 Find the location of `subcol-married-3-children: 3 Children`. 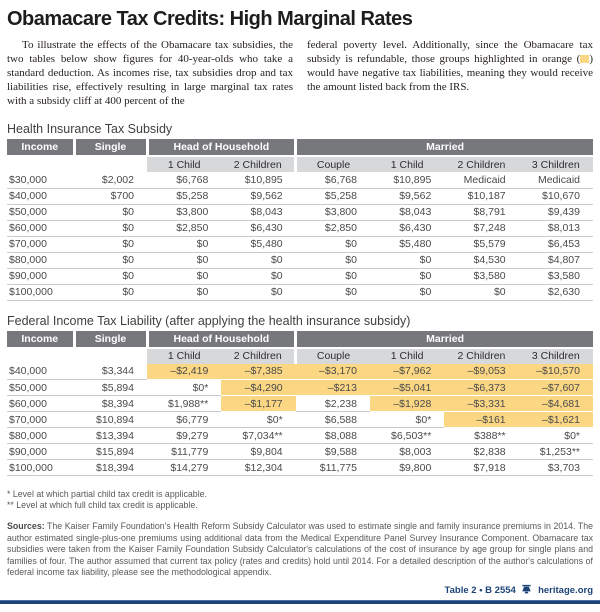

subcol-married-3-children: 3 Children is located at coordinates (555, 164).